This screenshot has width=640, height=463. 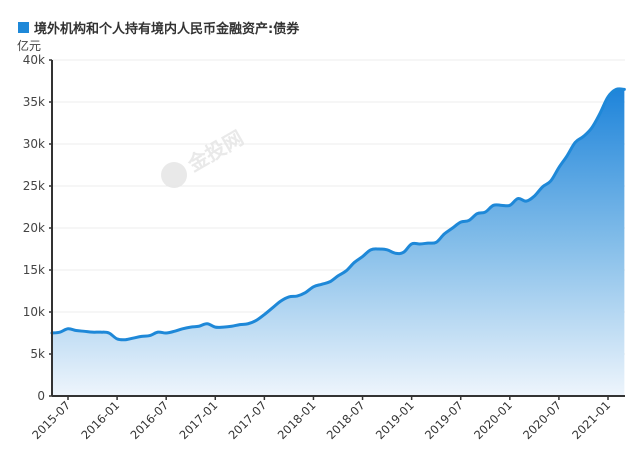 I want to click on x-tick-label: 2016-01, so click(x=100, y=420).